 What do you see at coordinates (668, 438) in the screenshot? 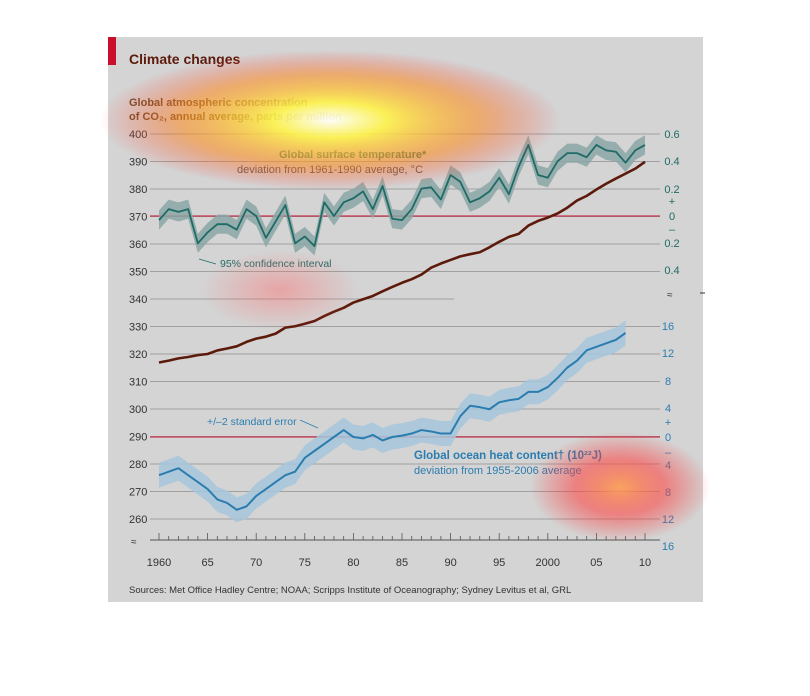
I see `ocean-tick-label: 0` at bounding box center [668, 438].